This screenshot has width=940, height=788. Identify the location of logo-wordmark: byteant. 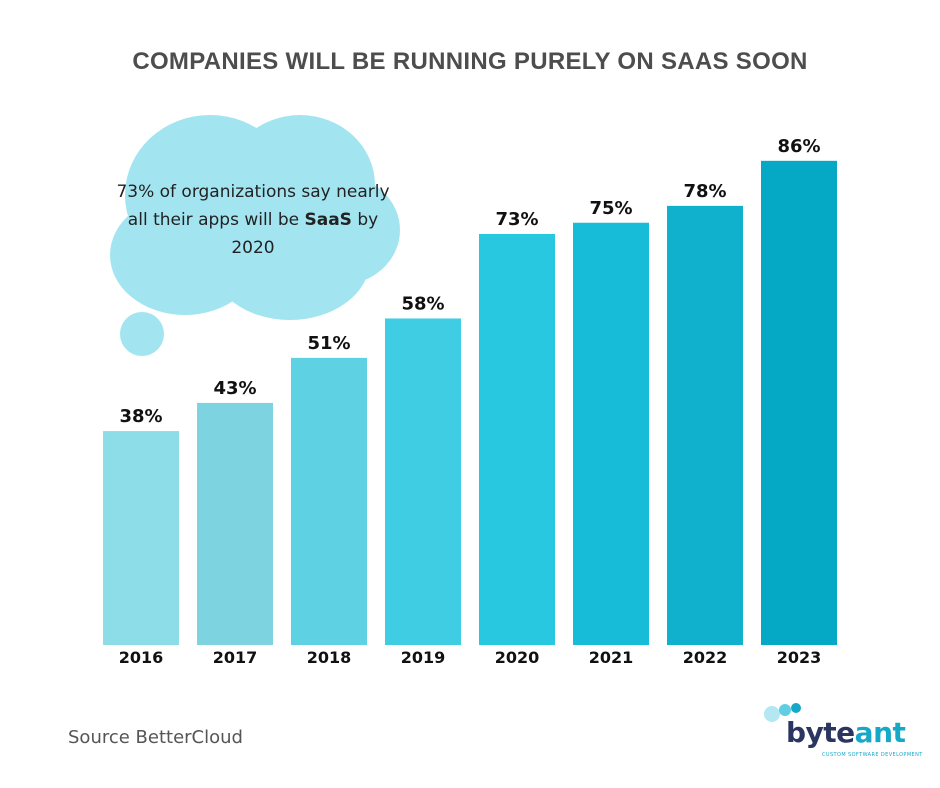
(846, 732).